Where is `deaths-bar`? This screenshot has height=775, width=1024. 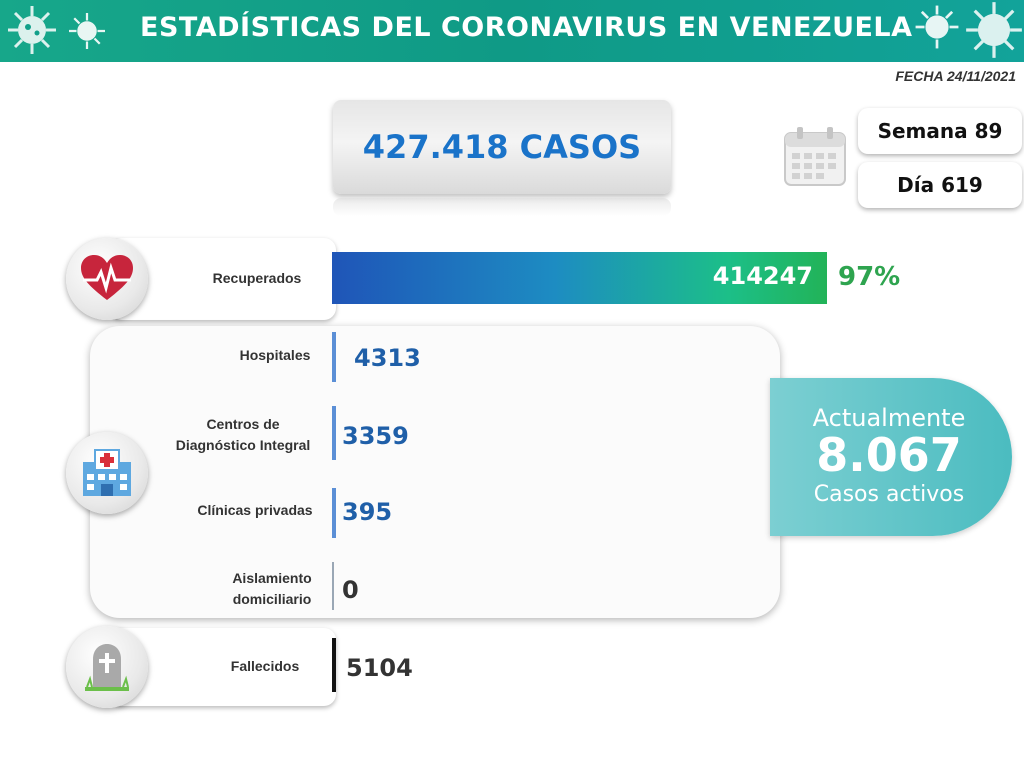 deaths-bar is located at coordinates (334, 665).